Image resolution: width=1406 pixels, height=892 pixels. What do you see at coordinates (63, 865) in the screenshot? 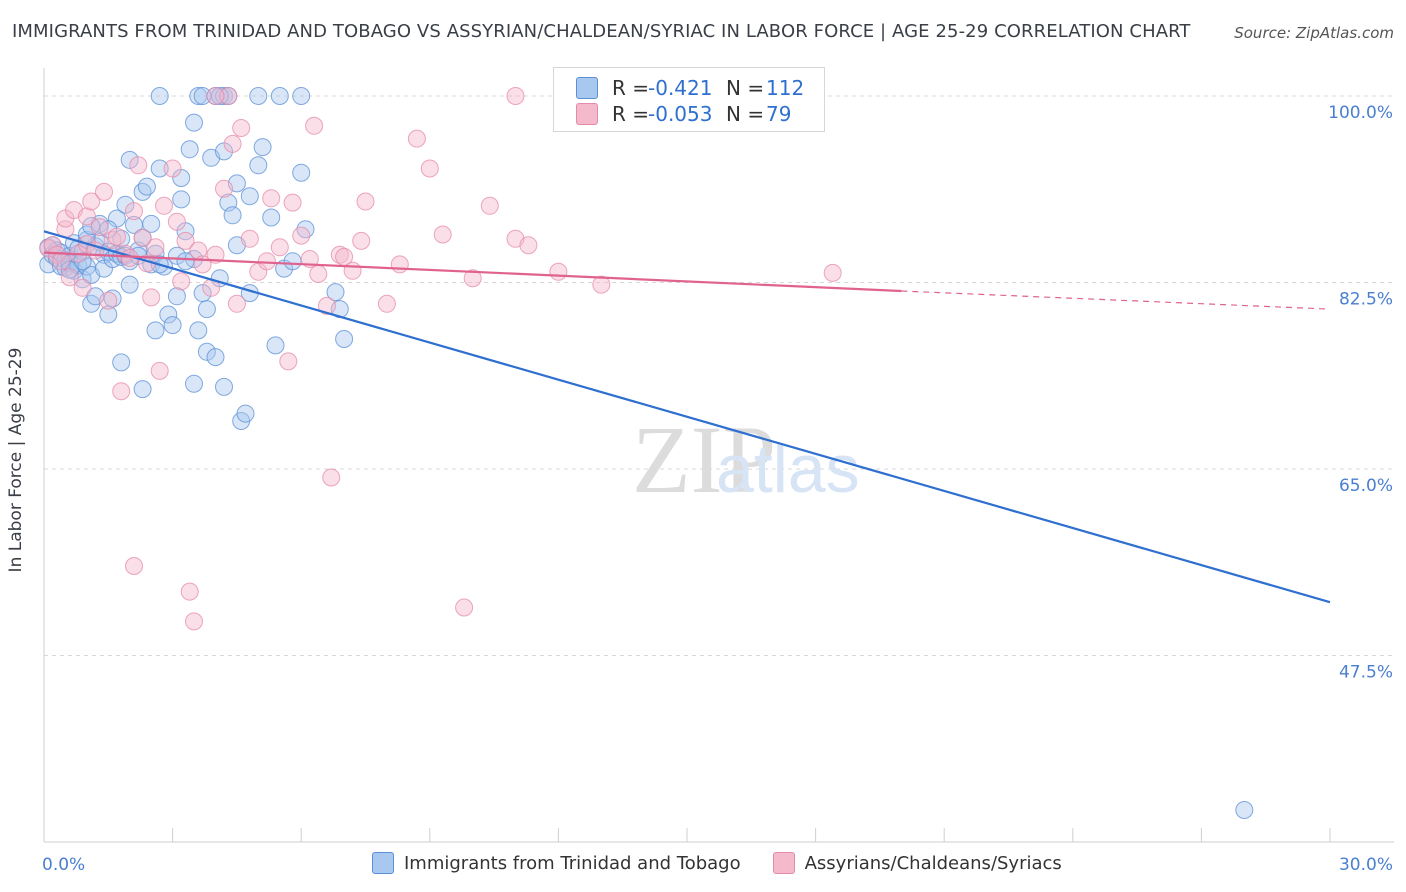
I see `x-tick-label: 0.0%` at bounding box center [63, 865].